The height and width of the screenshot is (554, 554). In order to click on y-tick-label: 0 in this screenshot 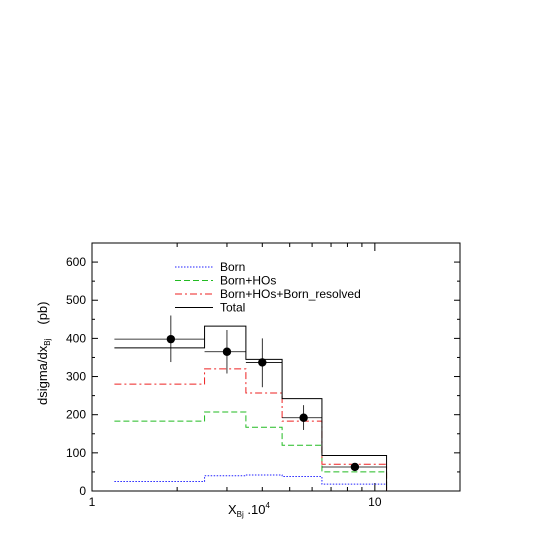, I will do `click(82, 491)`.